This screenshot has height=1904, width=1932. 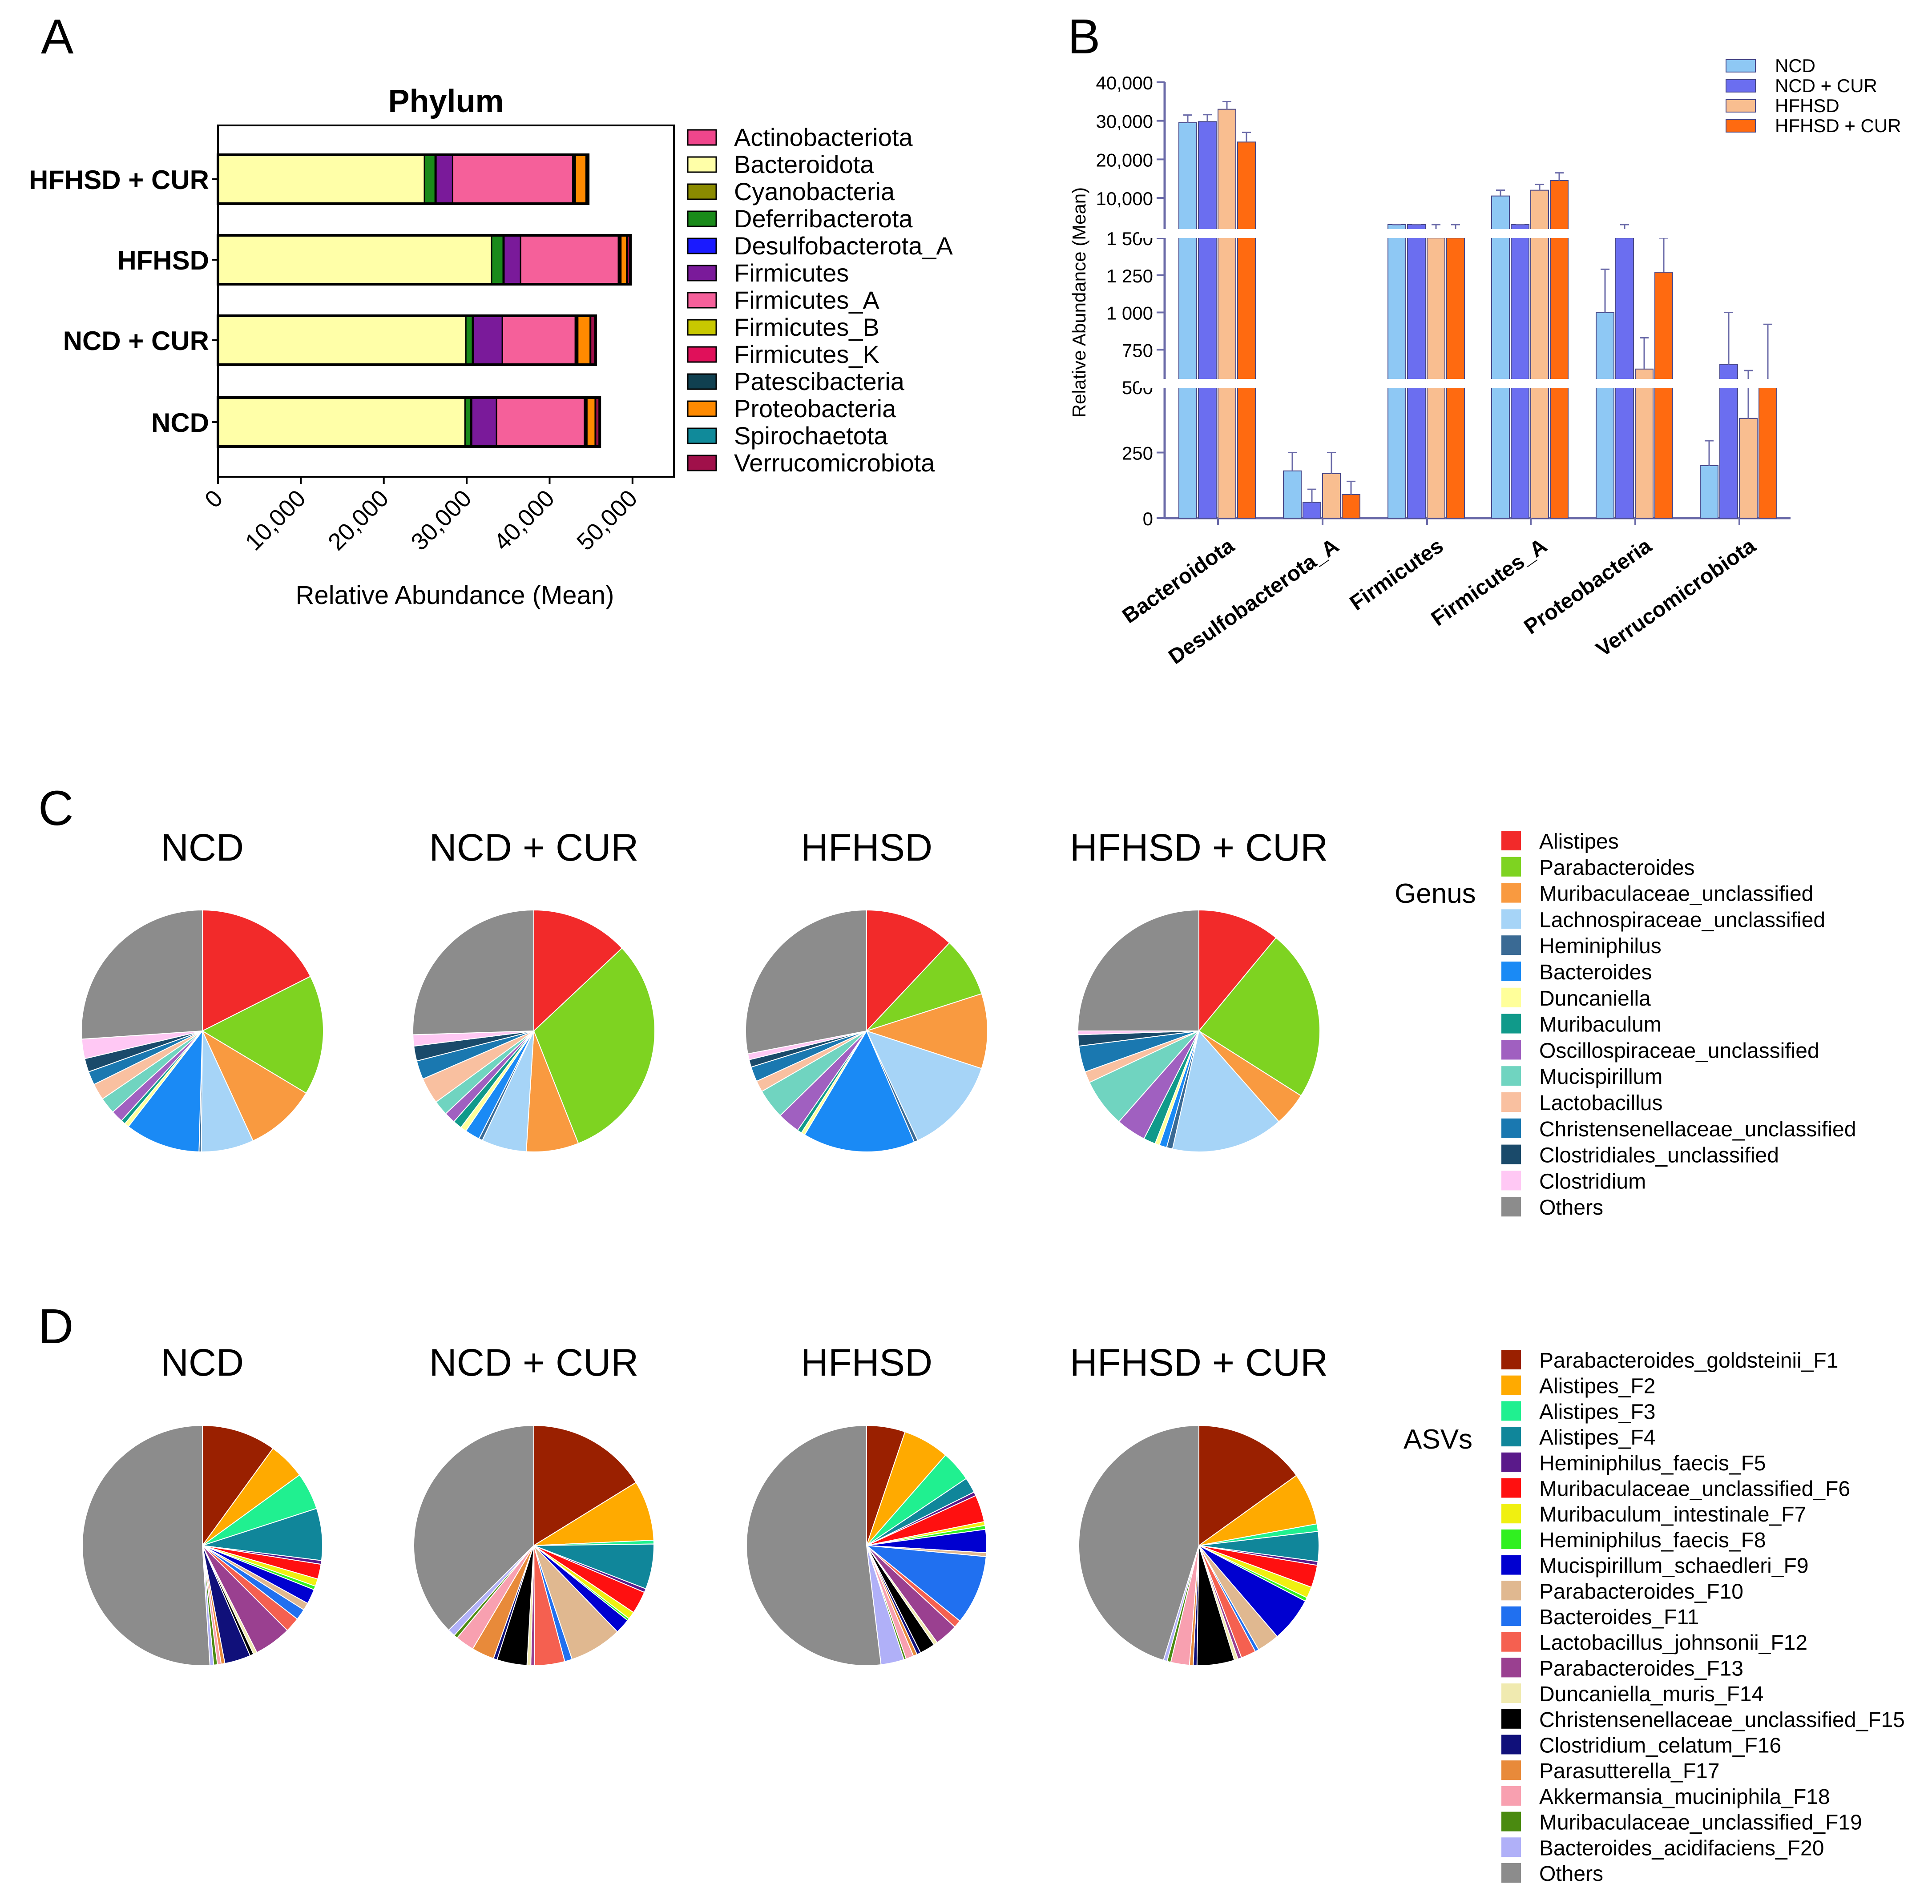 What do you see at coordinates (1673, 1514) in the screenshot?
I see `asv-legend-label-muribaculum-intestinale-f7: Muribaculum_intestinale_F7` at bounding box center [1673, 1514].